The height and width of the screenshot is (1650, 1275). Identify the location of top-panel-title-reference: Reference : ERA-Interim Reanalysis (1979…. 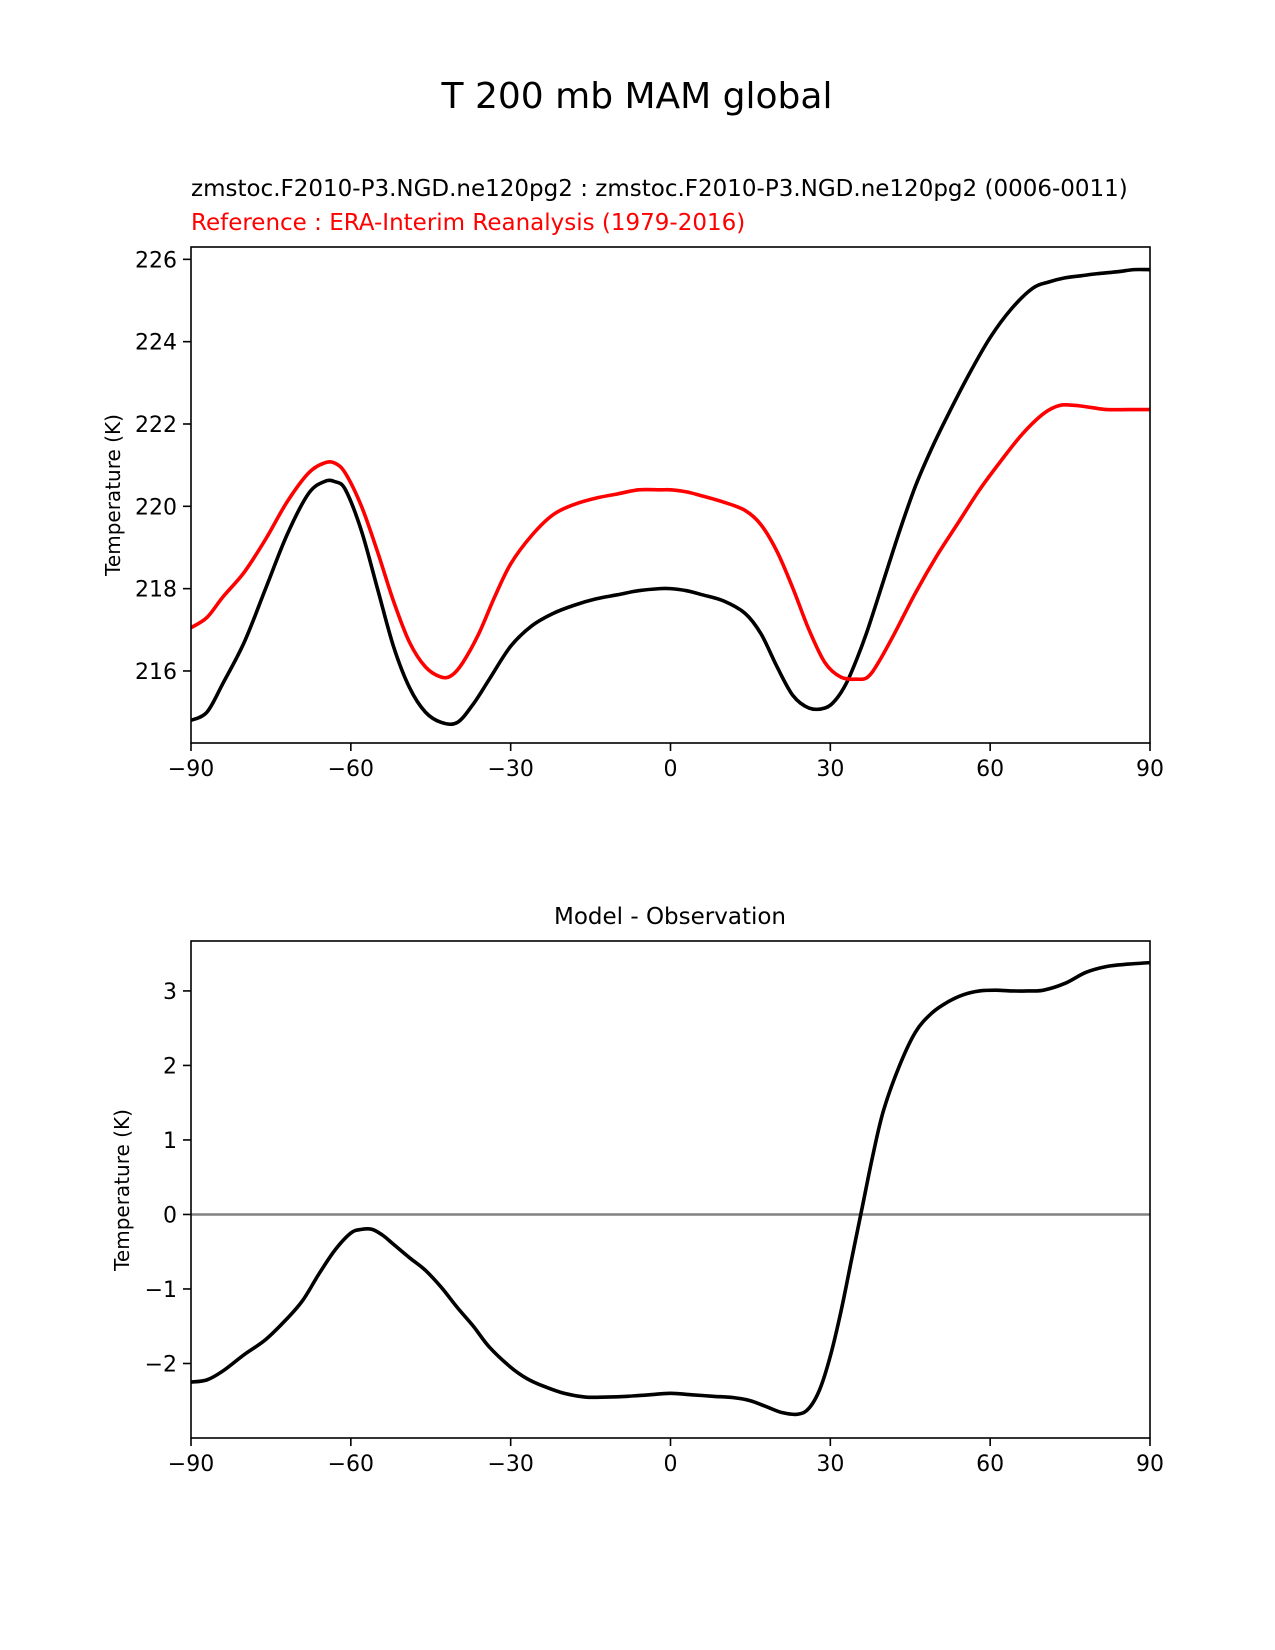
(468, 223).